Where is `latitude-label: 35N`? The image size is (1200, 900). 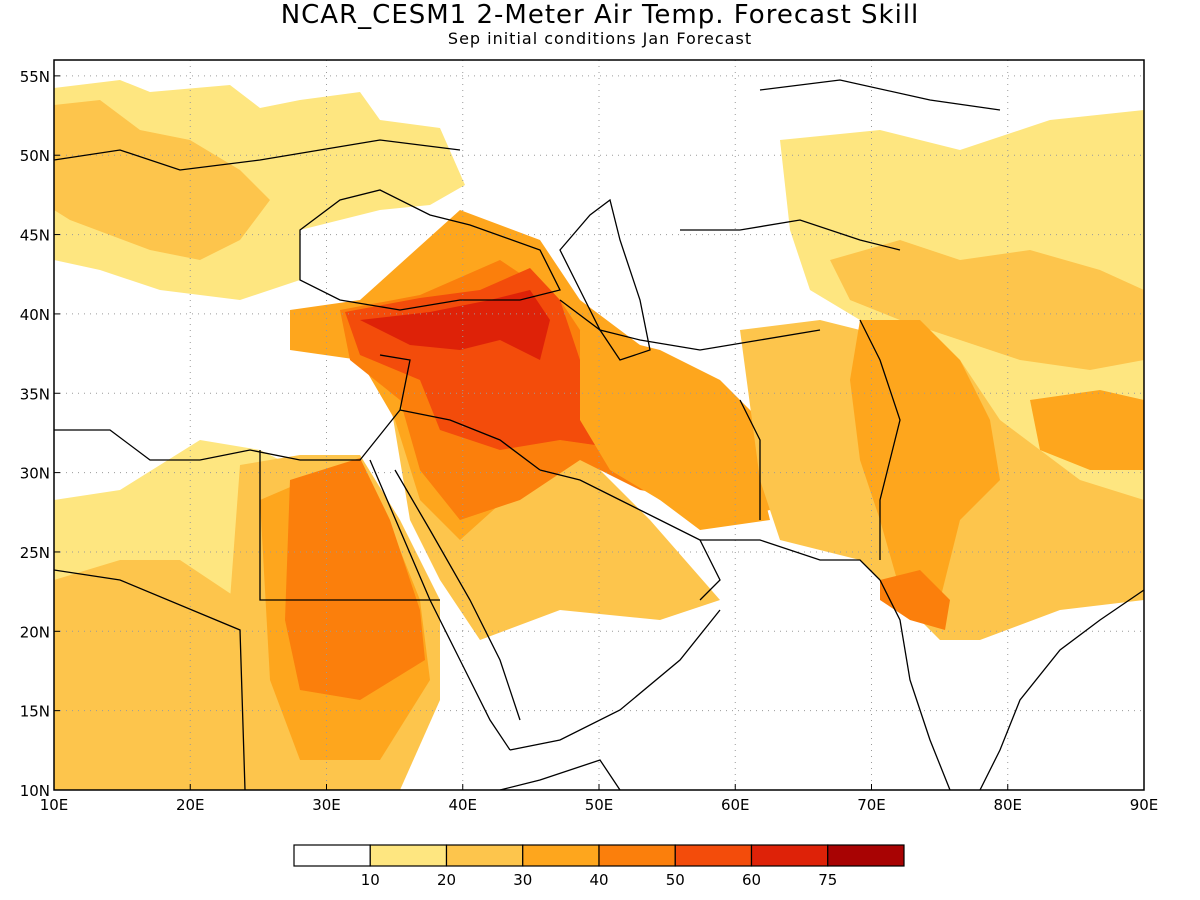
latitude-label: 35N is located at coordinates (35, 394).